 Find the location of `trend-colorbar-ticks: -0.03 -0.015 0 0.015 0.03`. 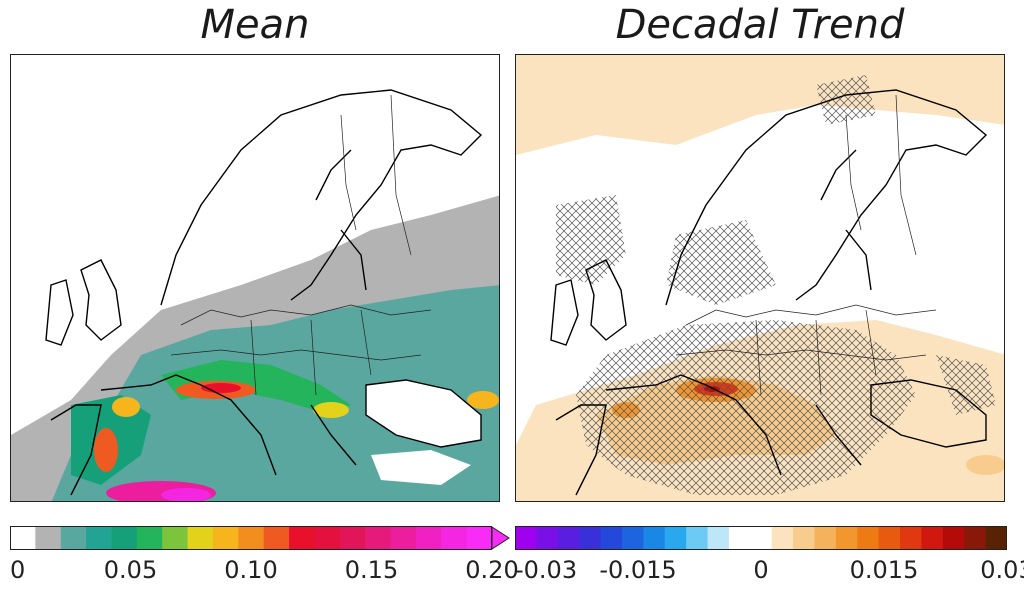

trend-colorbar-ticks: -0.03 -0.015 0 0.015 0.03 is located at coordinates (769, 573).